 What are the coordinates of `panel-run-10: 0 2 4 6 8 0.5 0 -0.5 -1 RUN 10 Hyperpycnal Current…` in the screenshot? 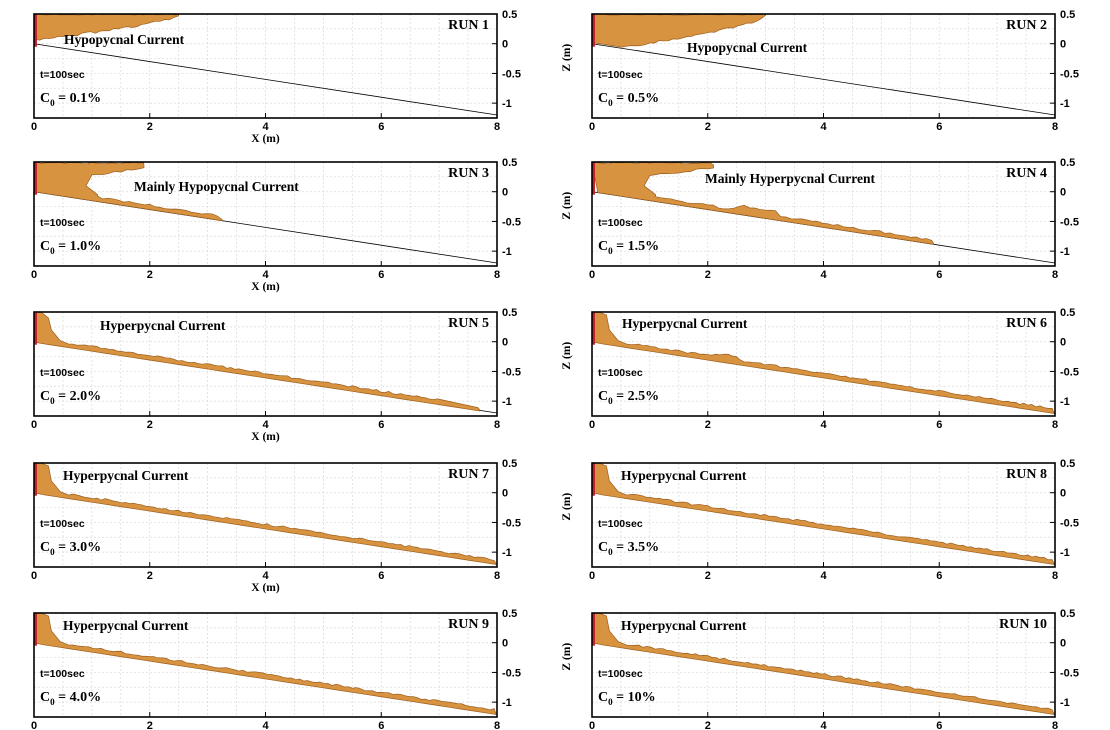 It's located at (820, 669).